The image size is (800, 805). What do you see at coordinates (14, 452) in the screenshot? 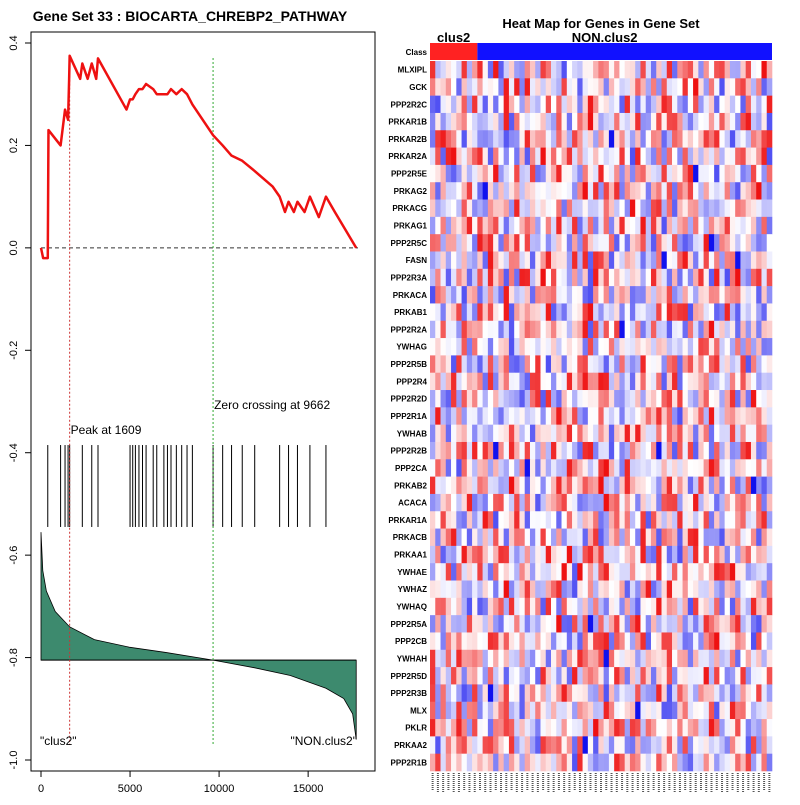
I see `es-y-tick-label: -0.4` at bounding box center [14, 452].